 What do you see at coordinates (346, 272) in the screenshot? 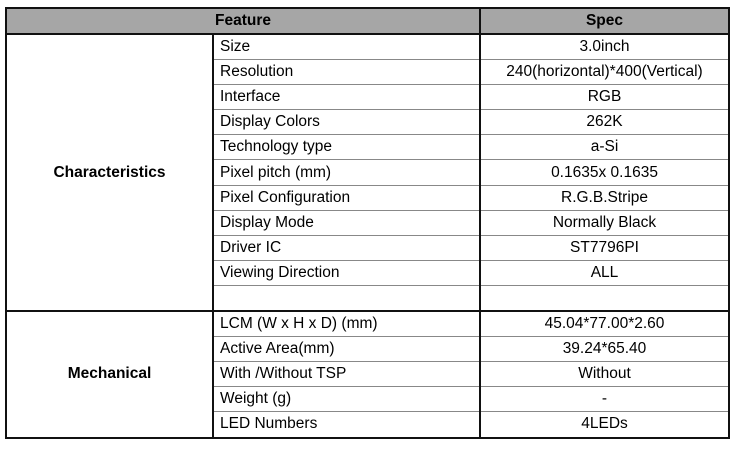
I see `feature-cell: Viewing Direction` at bounding box center [346, 272].